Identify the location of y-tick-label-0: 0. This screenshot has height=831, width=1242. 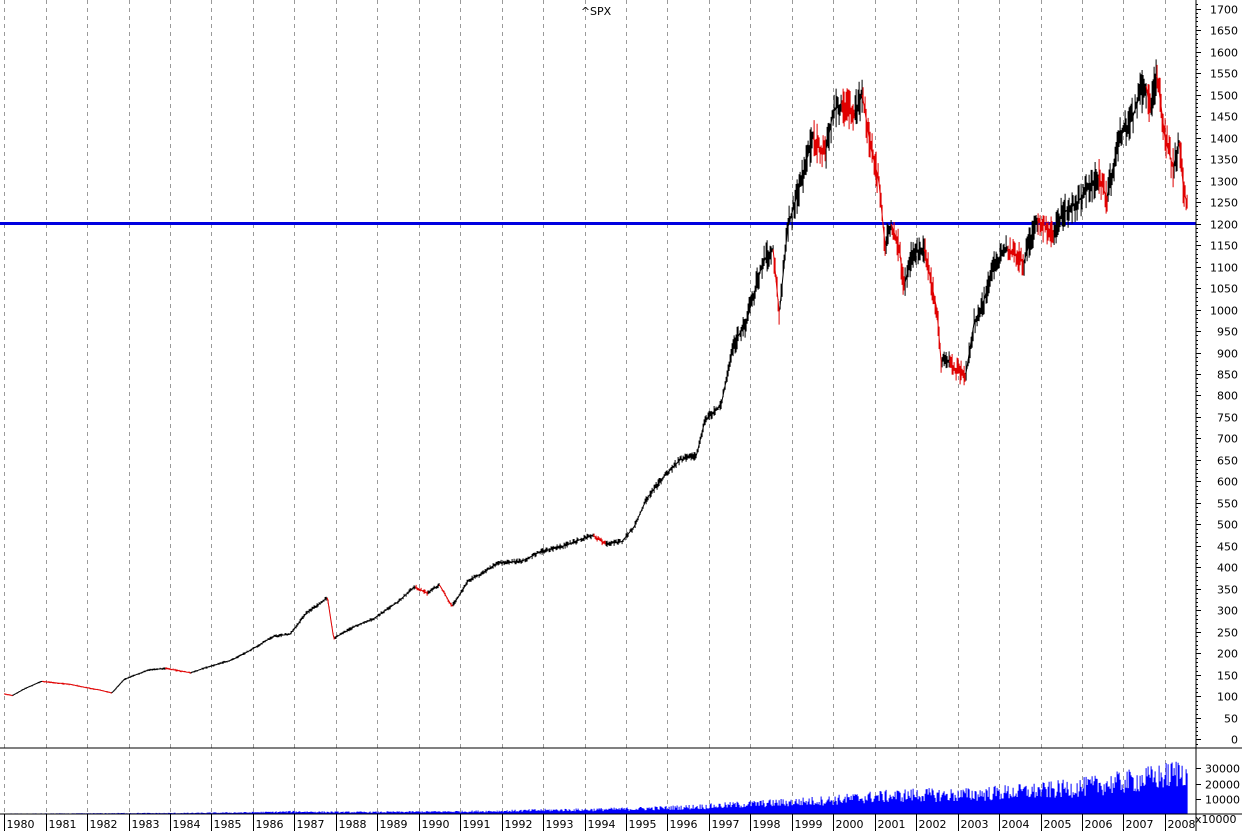
(1234, 740).